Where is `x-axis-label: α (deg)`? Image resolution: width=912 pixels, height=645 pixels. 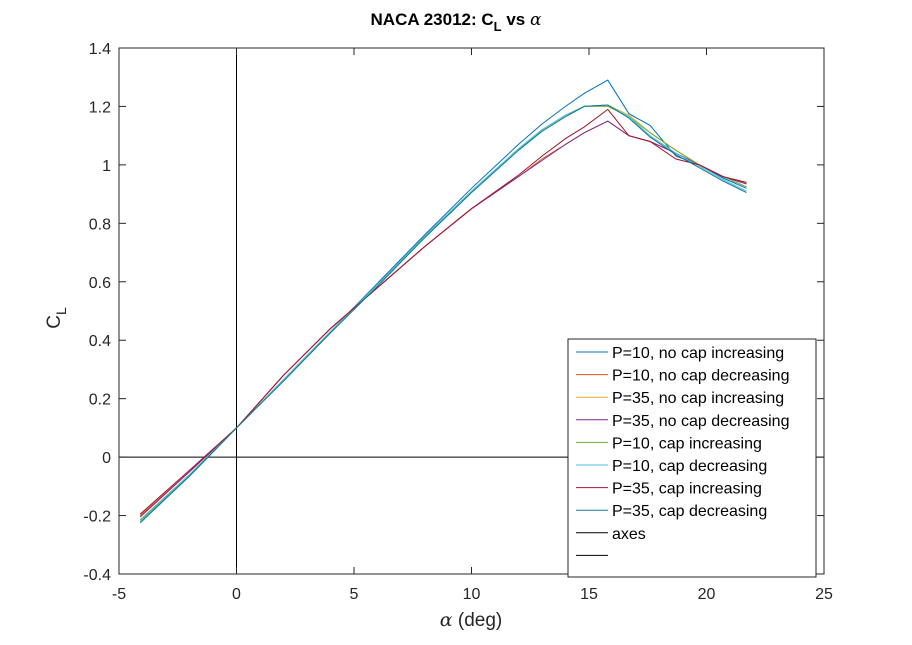 x-axis-label: α (deg) is located at coordinates (471, 620).